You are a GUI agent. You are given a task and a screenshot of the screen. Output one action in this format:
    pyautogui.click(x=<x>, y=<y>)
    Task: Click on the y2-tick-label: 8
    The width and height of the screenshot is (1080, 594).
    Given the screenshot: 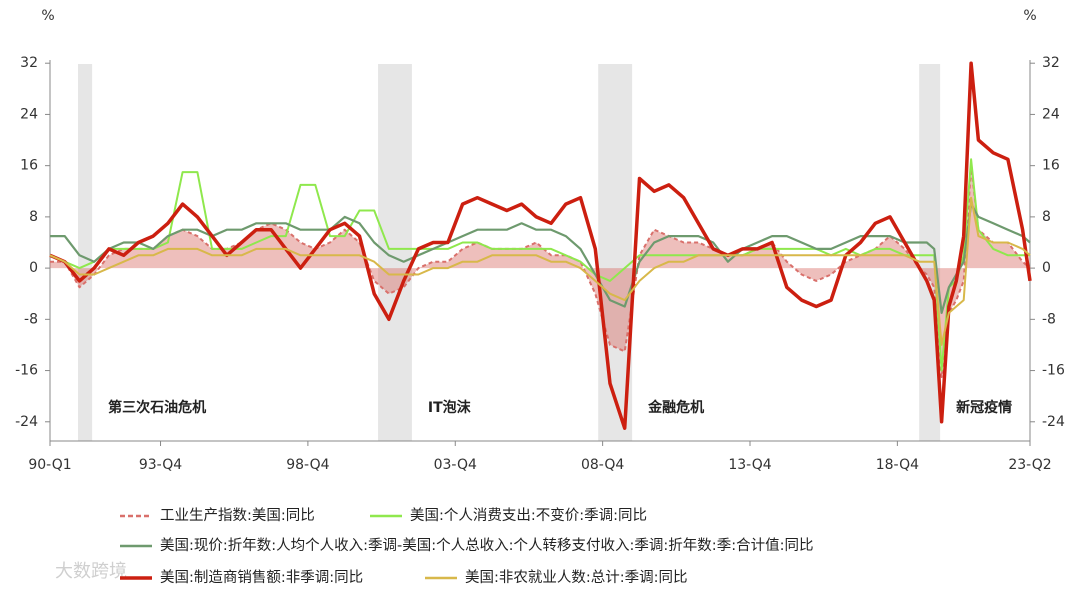 What is the action you would take?
    pyautogui.click(x=1046, y=217)
    